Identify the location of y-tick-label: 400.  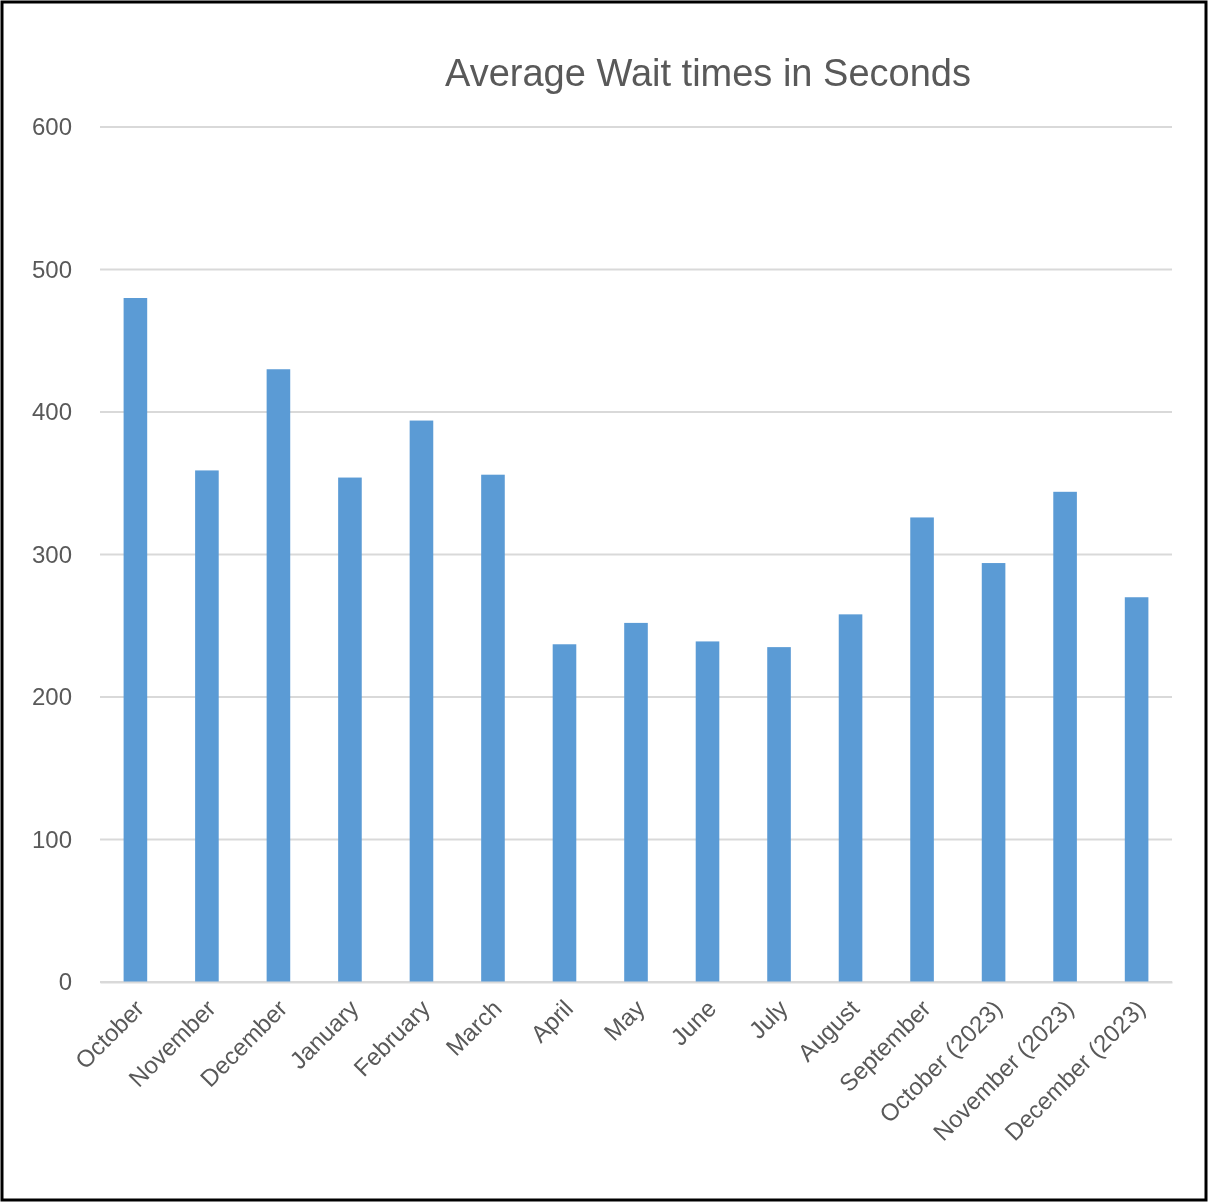
(51, 412).